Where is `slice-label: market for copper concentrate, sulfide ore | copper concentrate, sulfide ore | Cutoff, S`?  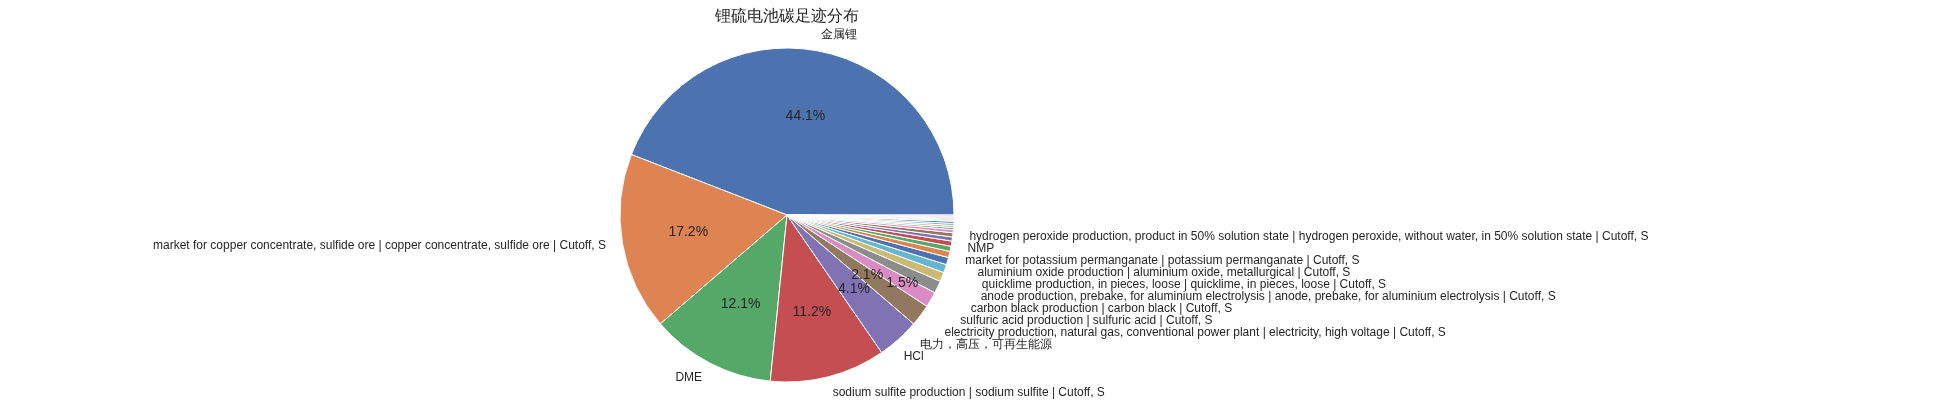
slice-label: market for copper concentrate, sulfide ore | copper concentrate, sulfide ore | Cutoff, S is located at coordinates (379, 245).